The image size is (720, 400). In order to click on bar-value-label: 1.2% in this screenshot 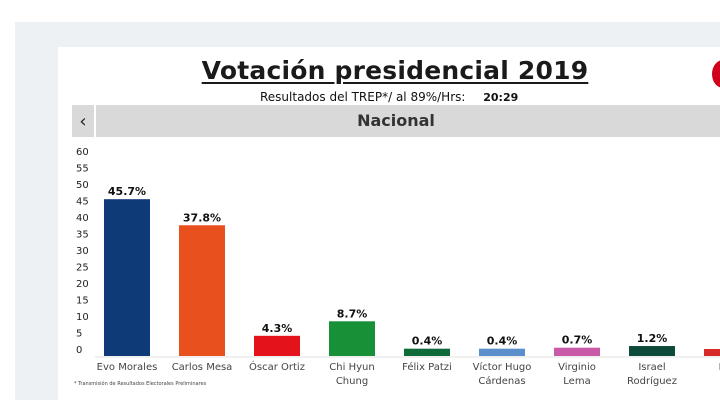, I will do `click(652, 338)`.